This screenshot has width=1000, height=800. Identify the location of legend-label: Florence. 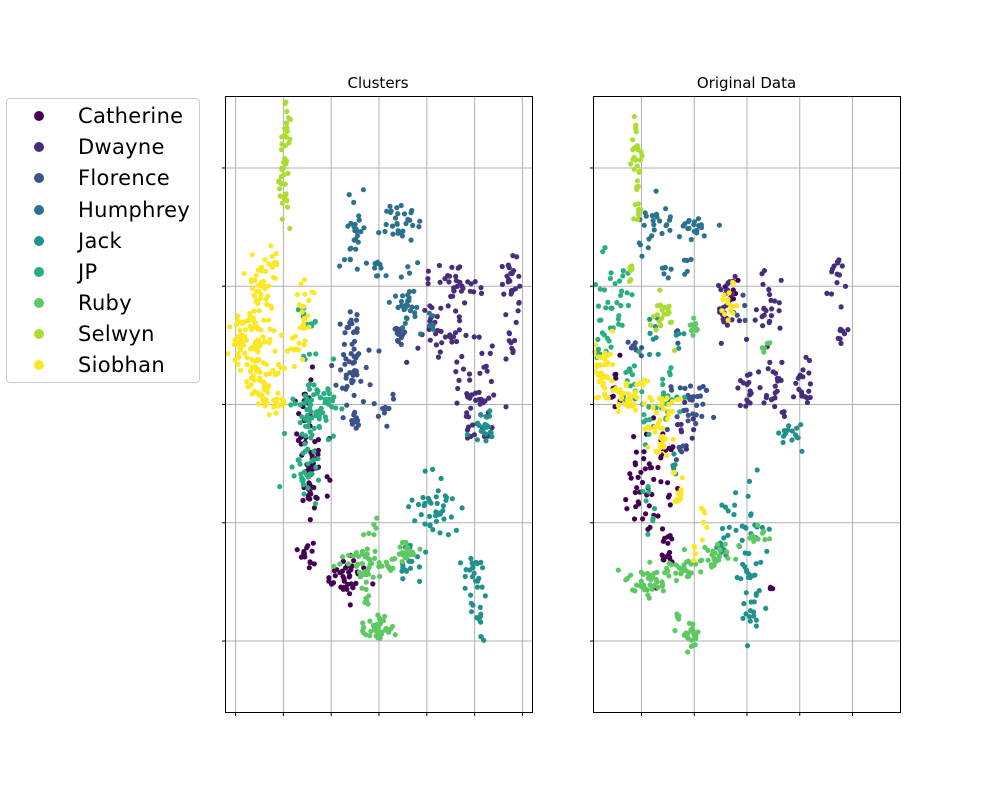
(124, 177).